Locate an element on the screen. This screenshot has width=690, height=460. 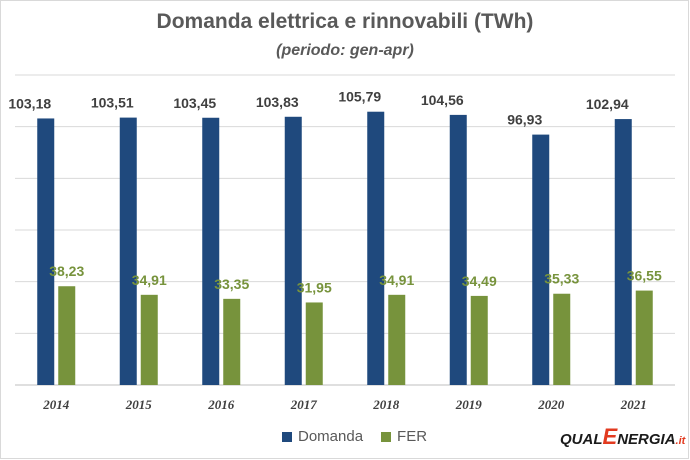
legend-label-fer: FER is located at coordinates (412, 436).